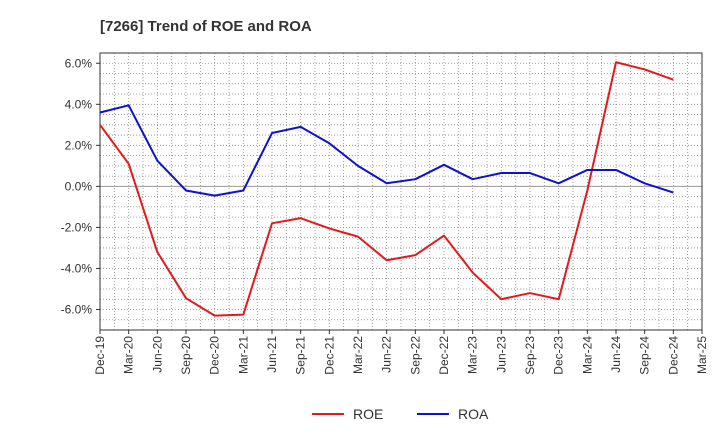  I want to click on x-tick-label: Dec-20, so click(215, 355).